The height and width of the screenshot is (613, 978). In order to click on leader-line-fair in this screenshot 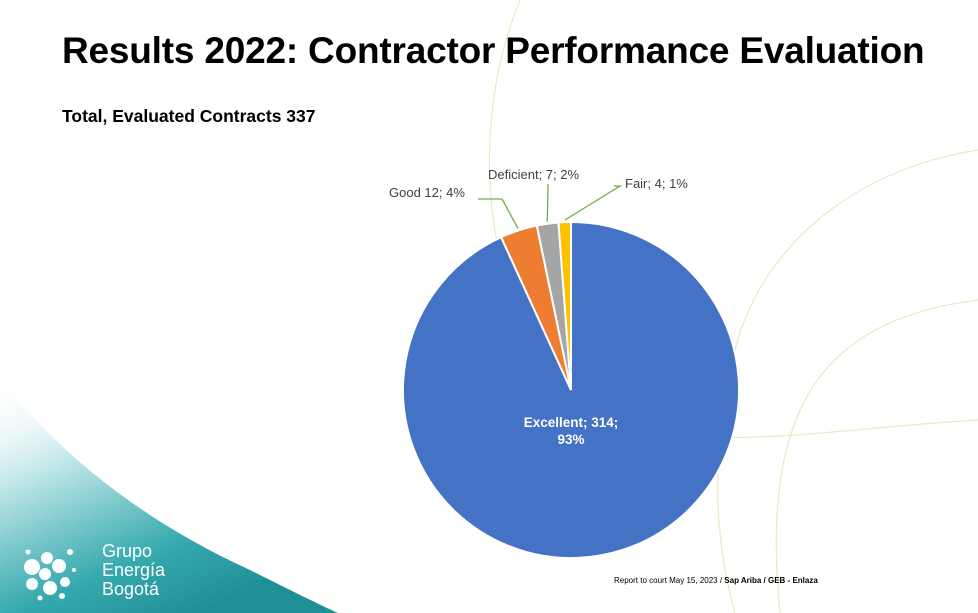, I will do `click(593, 203)`.